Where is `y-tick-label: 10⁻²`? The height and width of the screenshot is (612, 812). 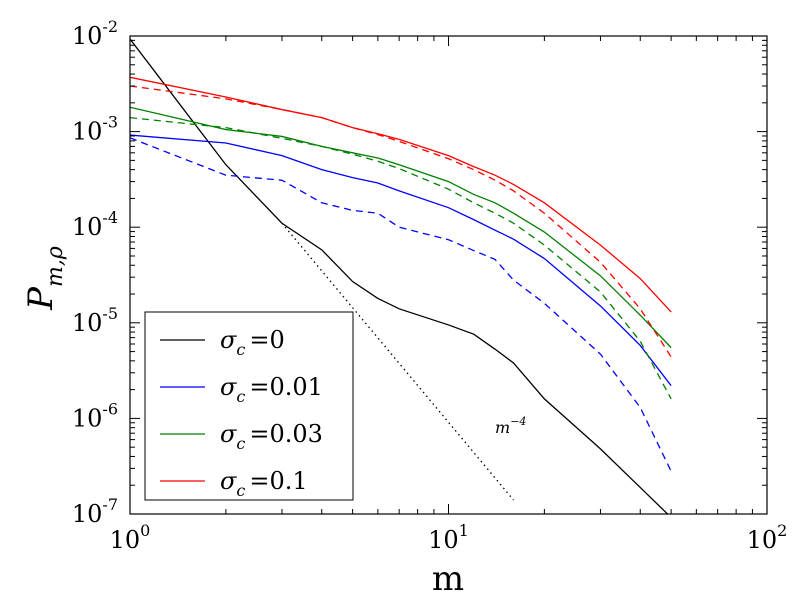 y-tick-label: 10⁻² is located at coordinates (95, 33).